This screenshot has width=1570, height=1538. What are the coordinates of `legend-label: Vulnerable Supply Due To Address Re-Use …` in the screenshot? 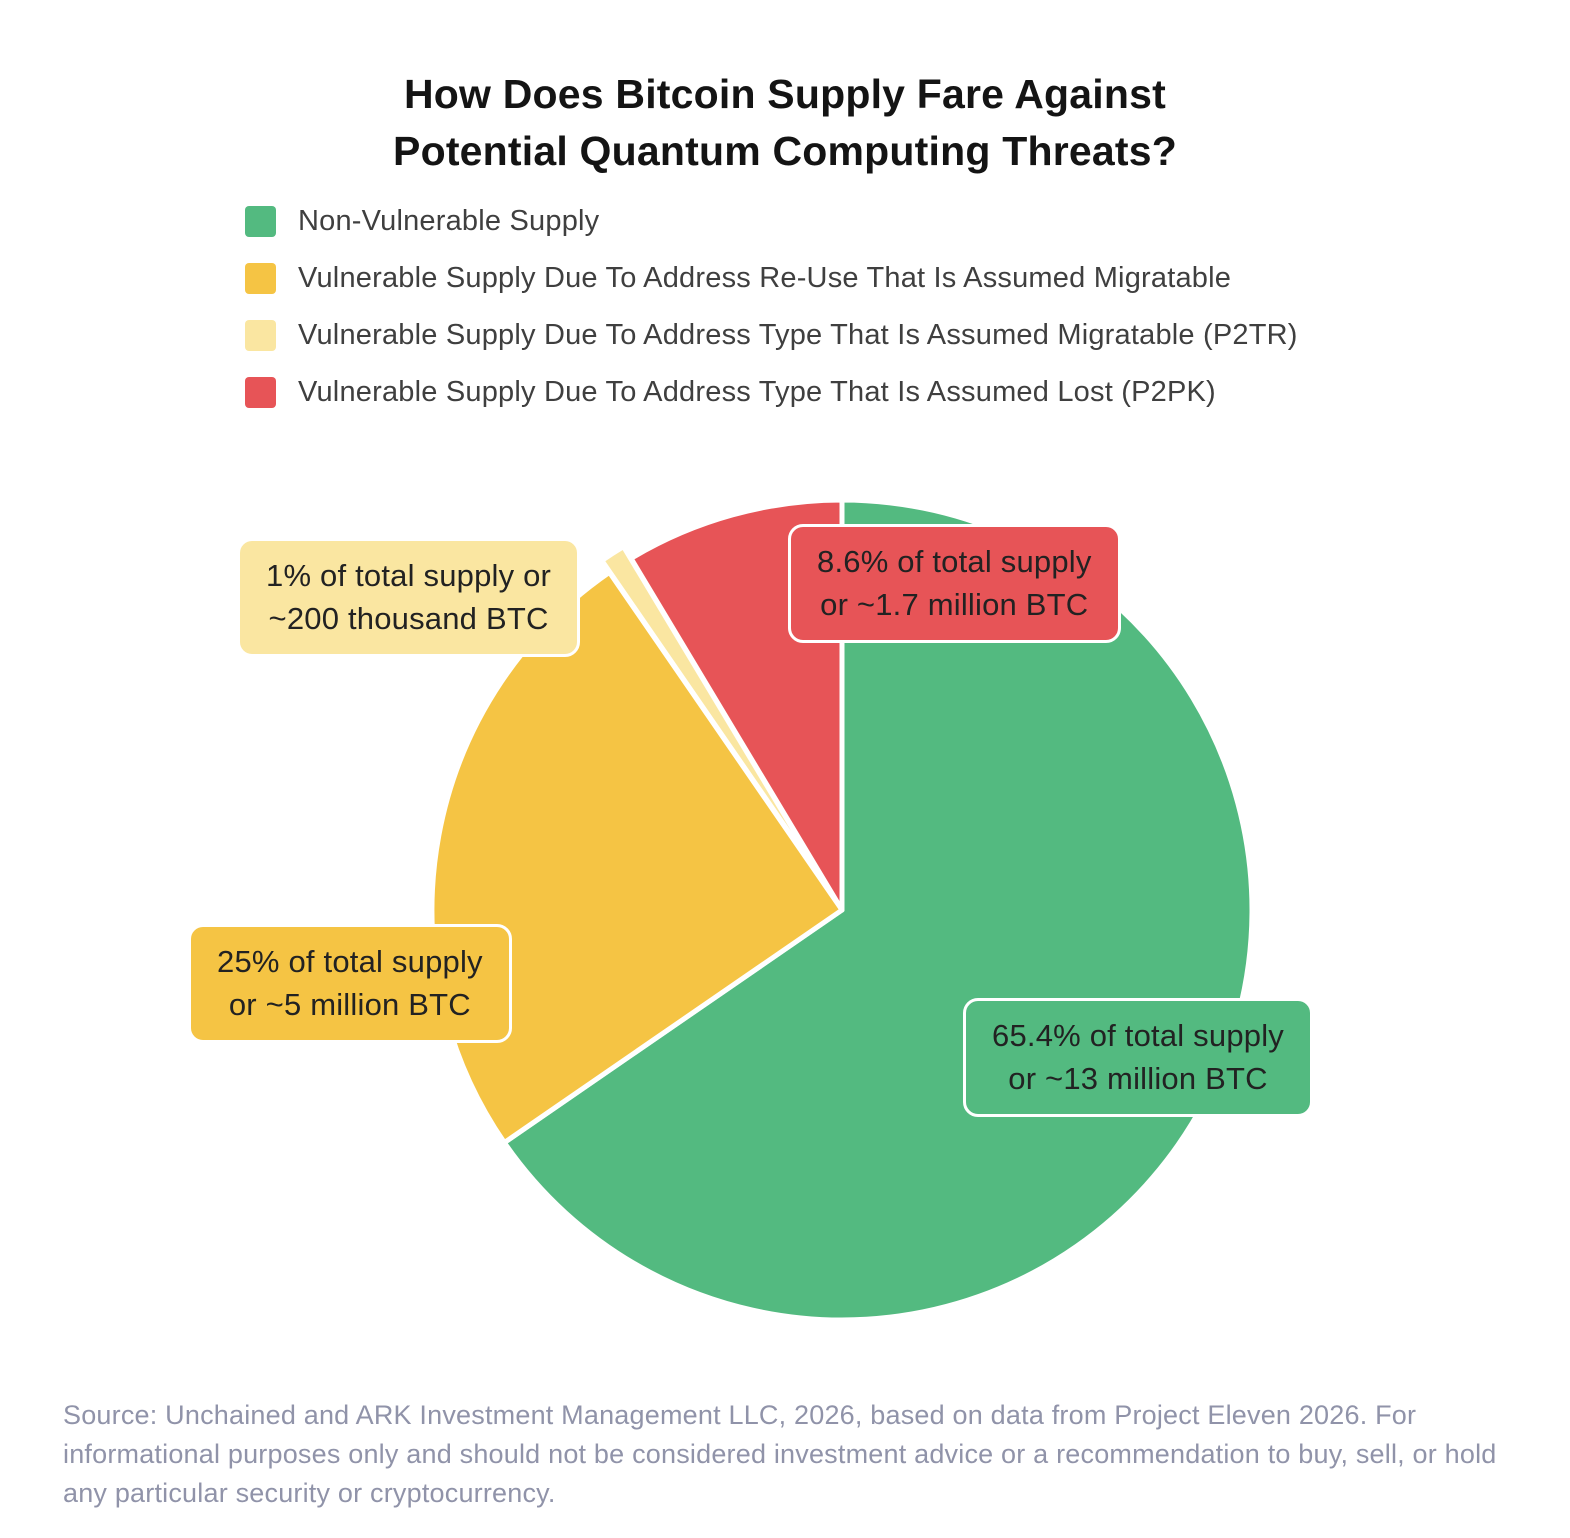 It's located at (765, 277).